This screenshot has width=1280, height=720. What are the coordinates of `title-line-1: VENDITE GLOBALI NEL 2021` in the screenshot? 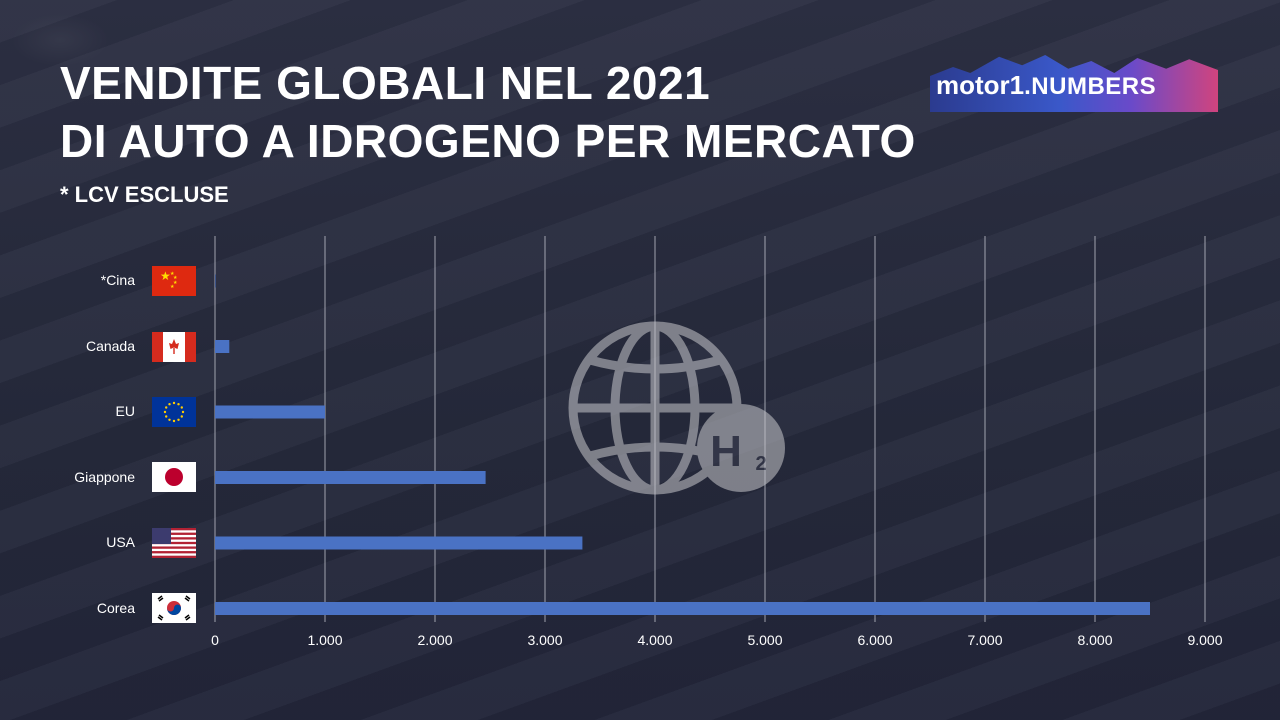 It's located at (385, 83).